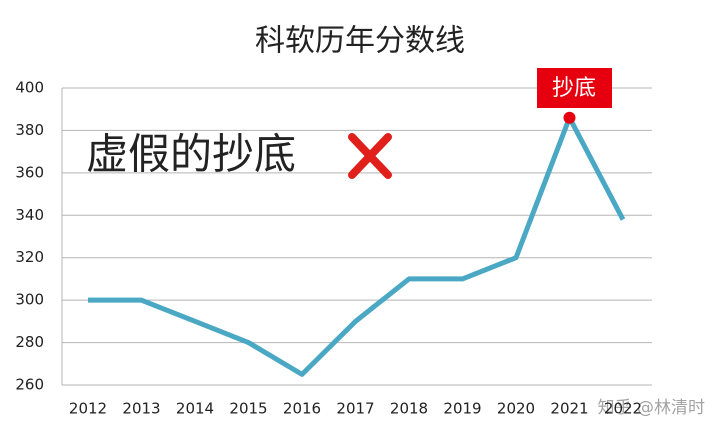 The height and width of the screenshot is (435, 720). I want to click on chart-title: 科软历年分数线, so click(360, 41).